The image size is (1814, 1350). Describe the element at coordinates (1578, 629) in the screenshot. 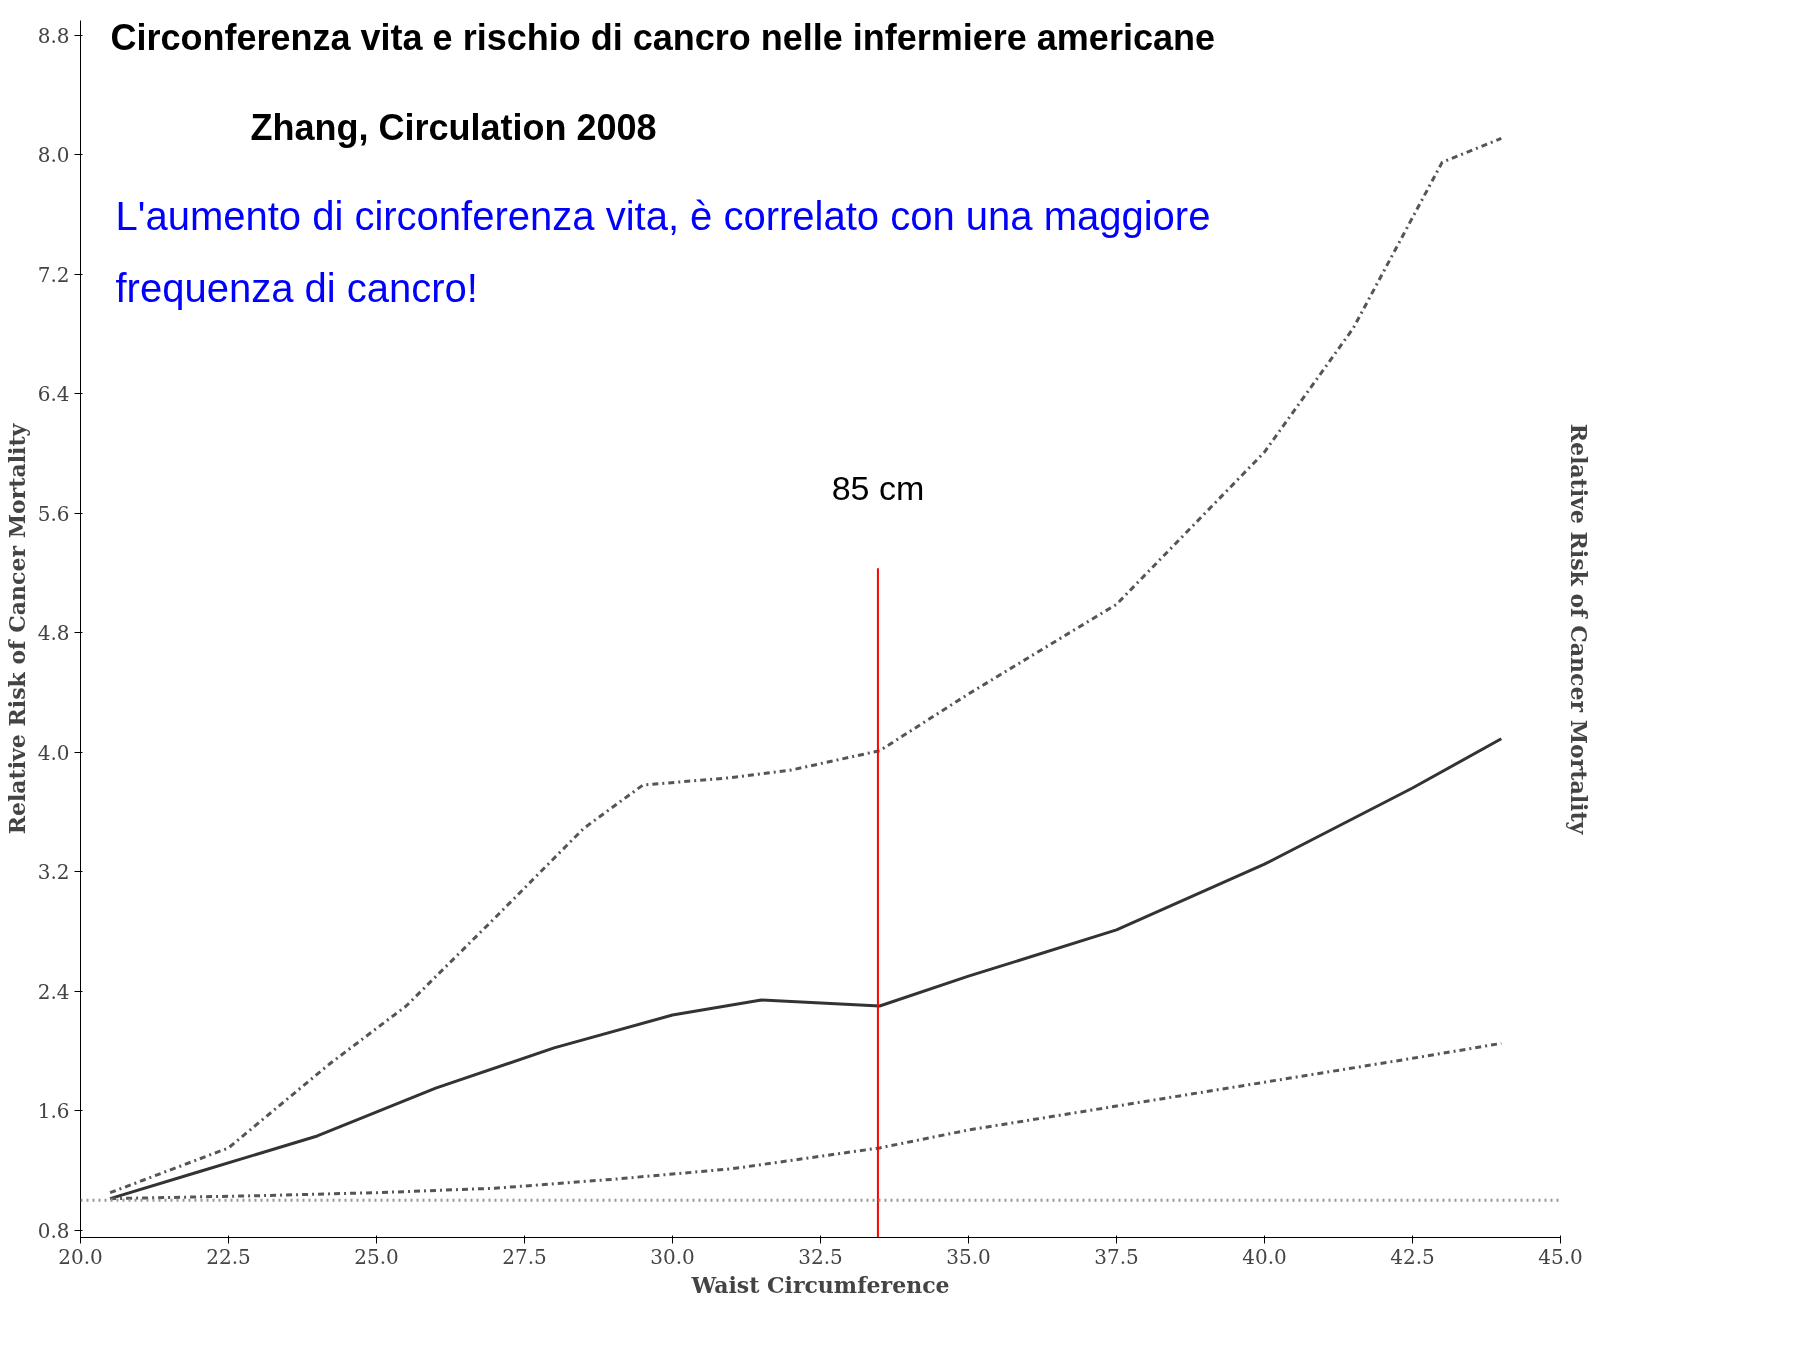

I see `y2-axis-title: Relative Risk of Cancer Mortality` at that location.